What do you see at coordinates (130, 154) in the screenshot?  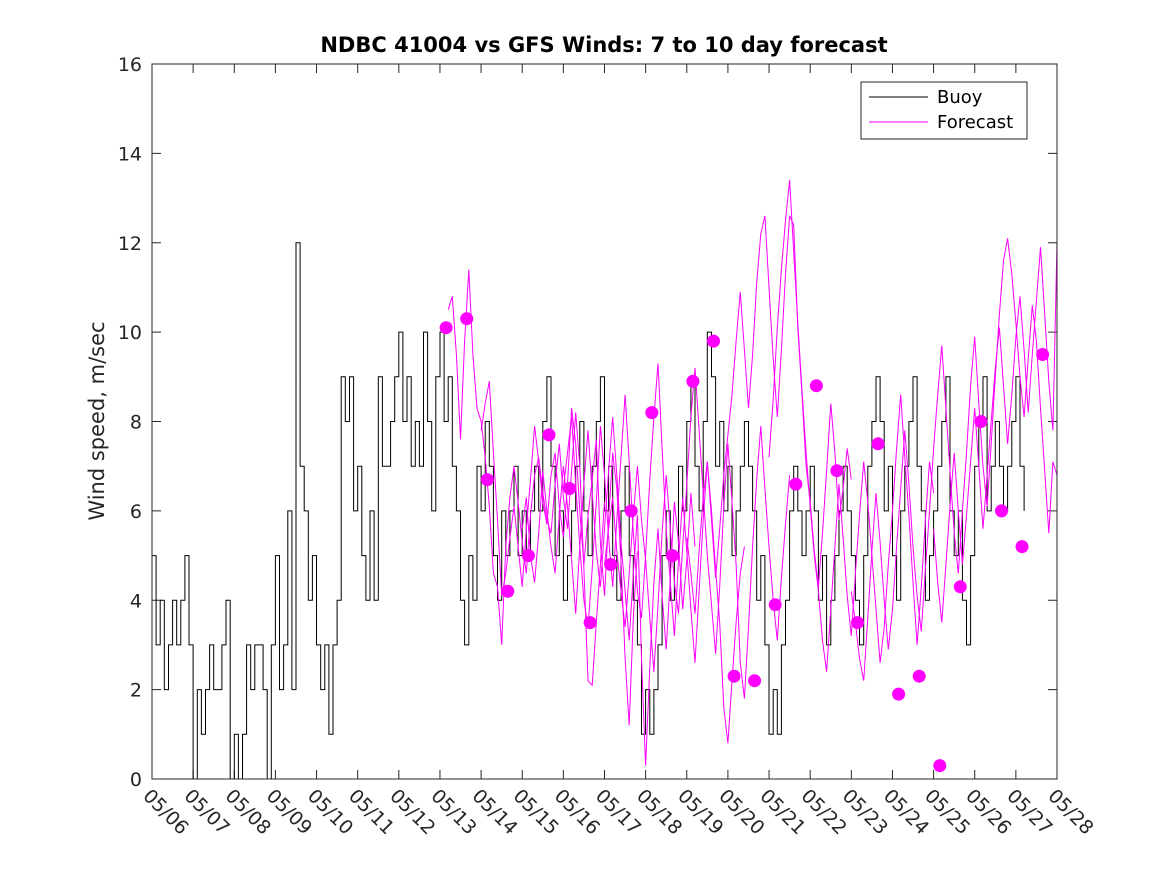 I see `y-tick-label: 14` at bounding box center [130, 154].